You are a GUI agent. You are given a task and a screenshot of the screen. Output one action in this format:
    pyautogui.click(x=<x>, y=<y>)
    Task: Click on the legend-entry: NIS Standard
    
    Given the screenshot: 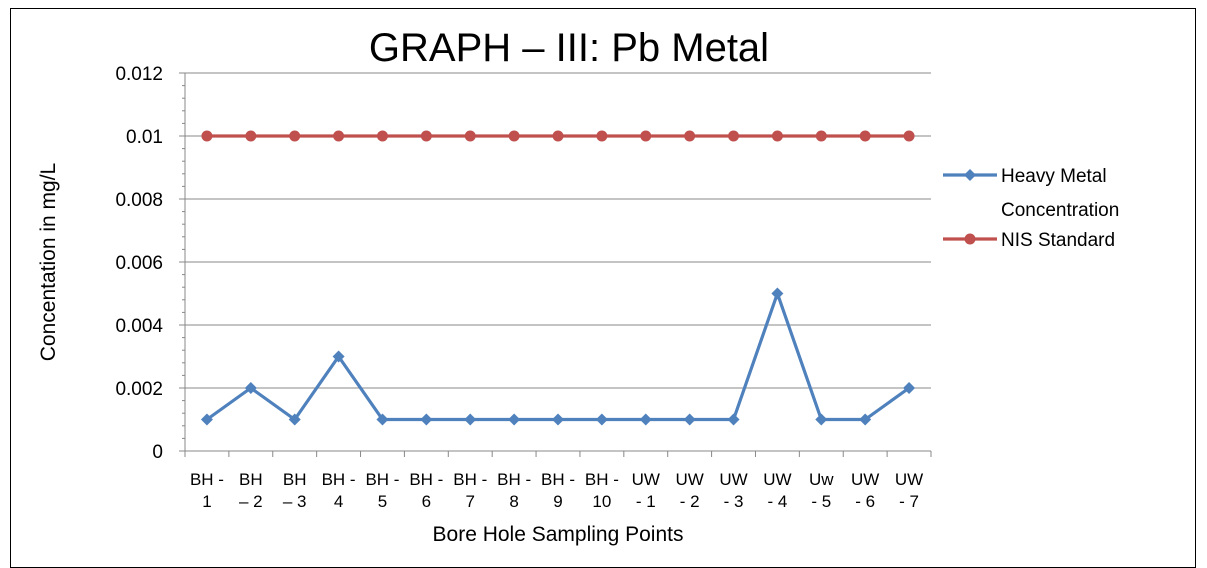 What is the action you would take?
    pyautogui.click(x=1029, y=240)
    